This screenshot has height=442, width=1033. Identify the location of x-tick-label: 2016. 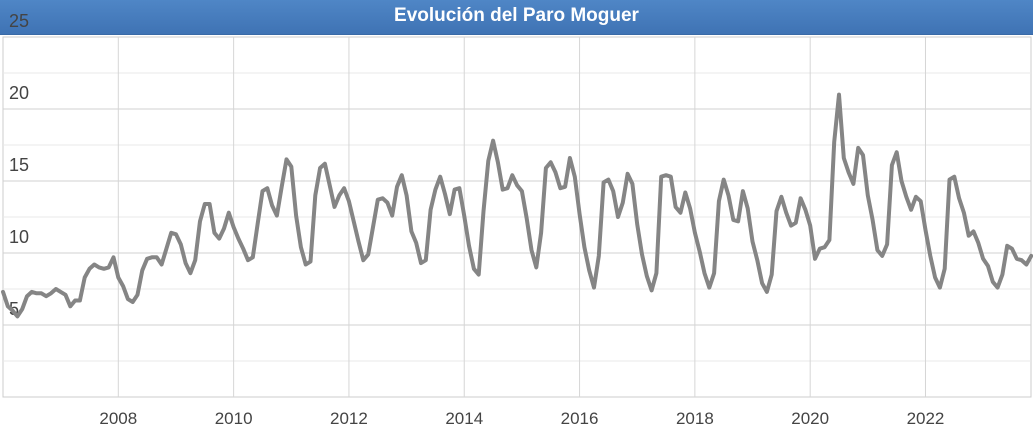
(580, 418).